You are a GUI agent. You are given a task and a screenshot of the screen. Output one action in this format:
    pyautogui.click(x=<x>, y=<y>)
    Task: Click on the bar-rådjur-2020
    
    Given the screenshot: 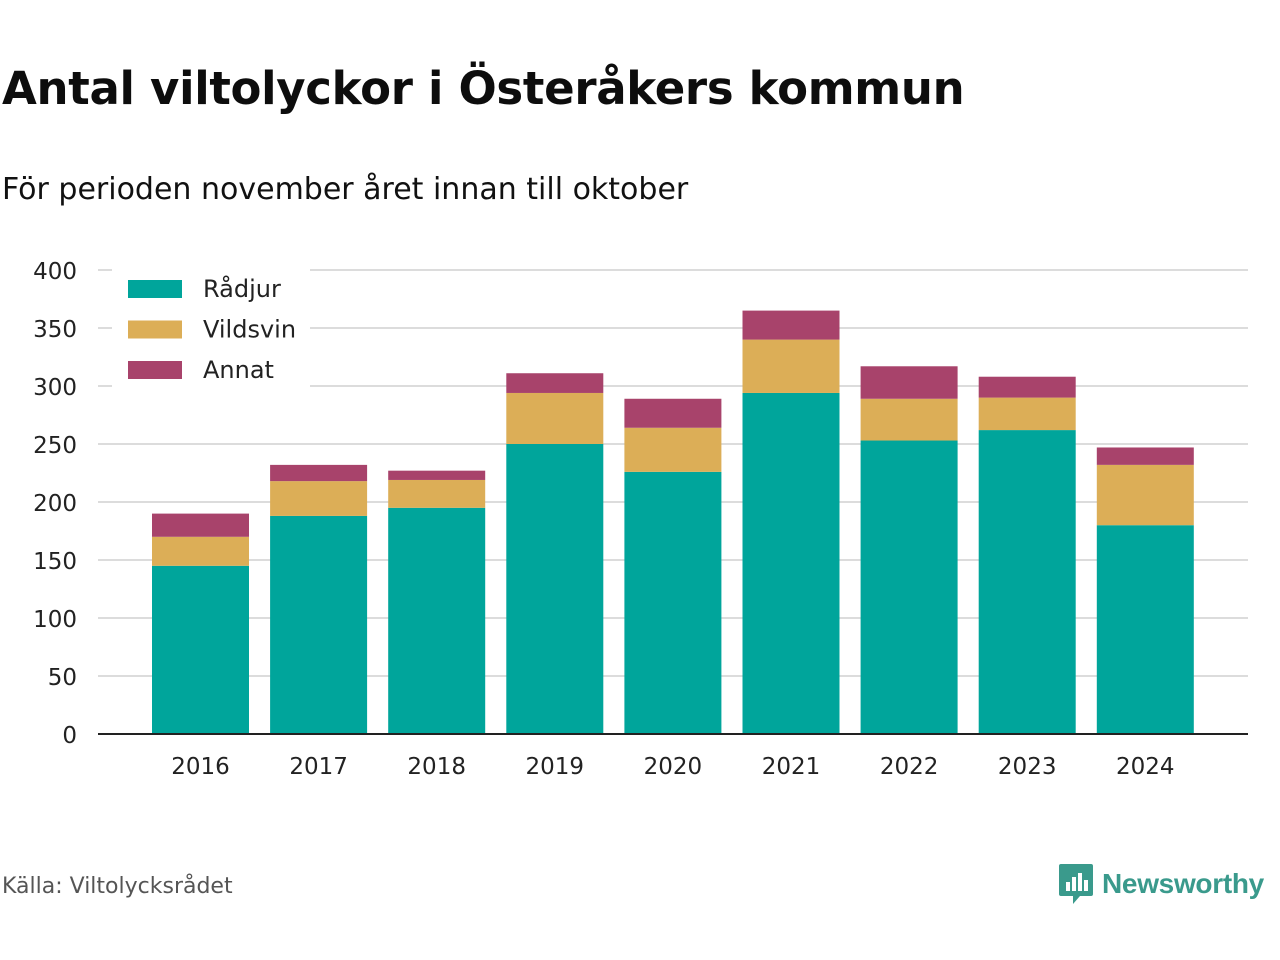 What is the action you would take?
    pyautogui.click(x=673, y=602)
    